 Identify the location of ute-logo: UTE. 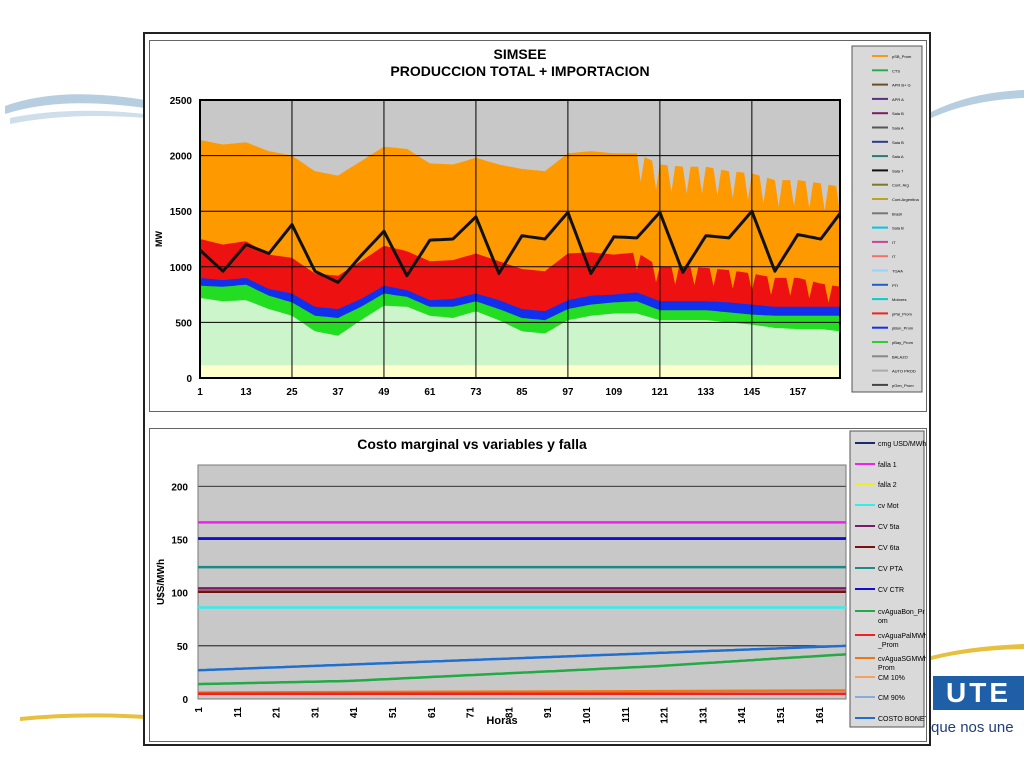
(978, 693).